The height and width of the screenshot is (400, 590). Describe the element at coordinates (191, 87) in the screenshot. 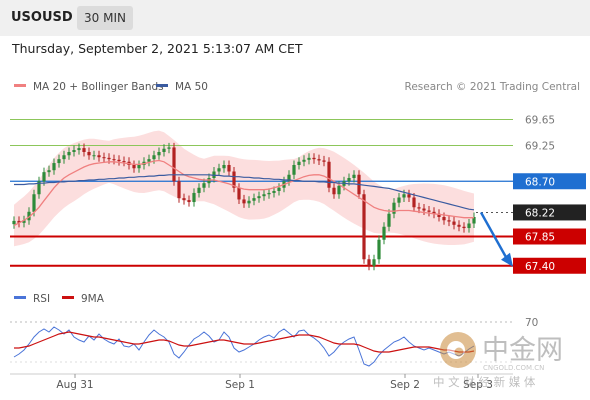

I see `ma50-legend-label: MA 50` at that location.